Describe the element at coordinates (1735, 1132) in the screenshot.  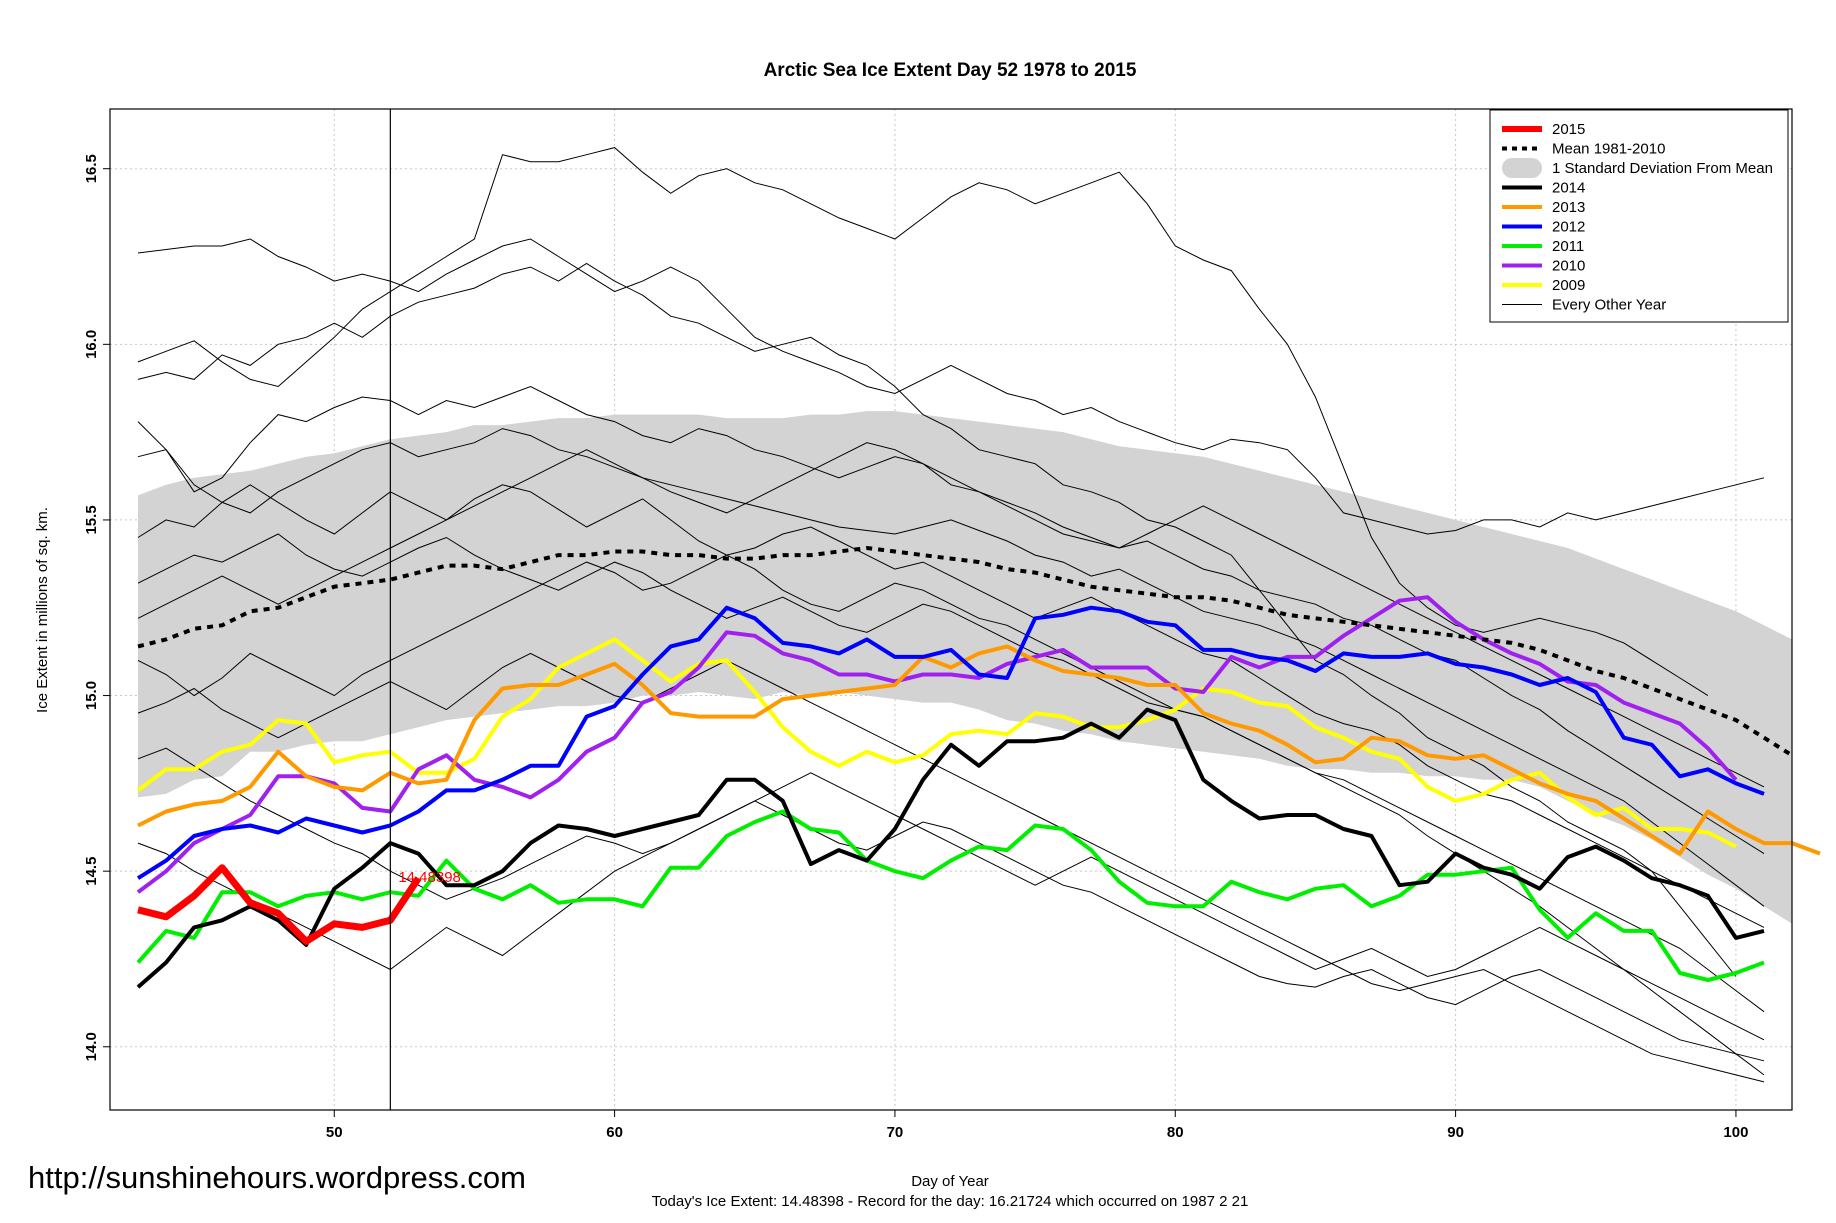
I see `x-tick-label: 100` at that location.